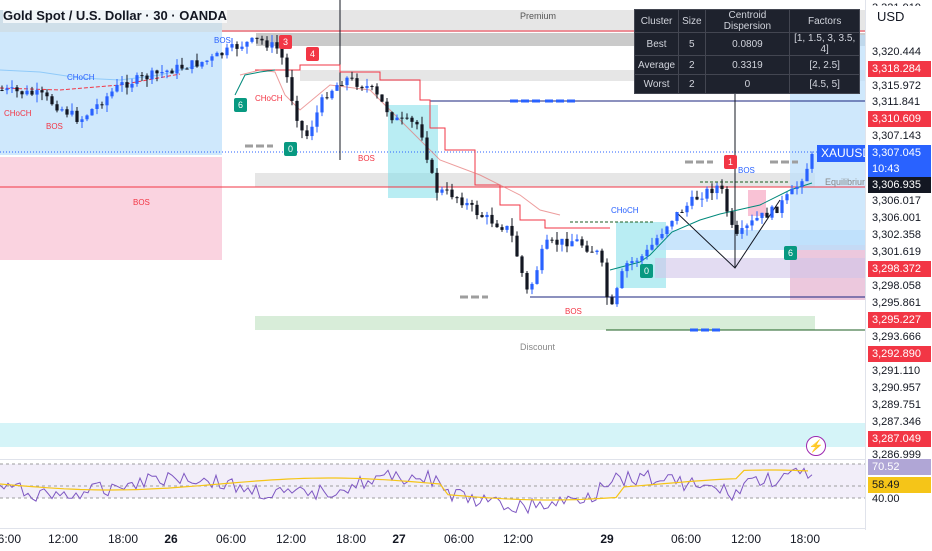 This screenshot has height=551, width=932. What do you see at coordinates (896, 455) in the screenshot?
I see `price-label: 3,286.999` at bounding box center [896, 455].